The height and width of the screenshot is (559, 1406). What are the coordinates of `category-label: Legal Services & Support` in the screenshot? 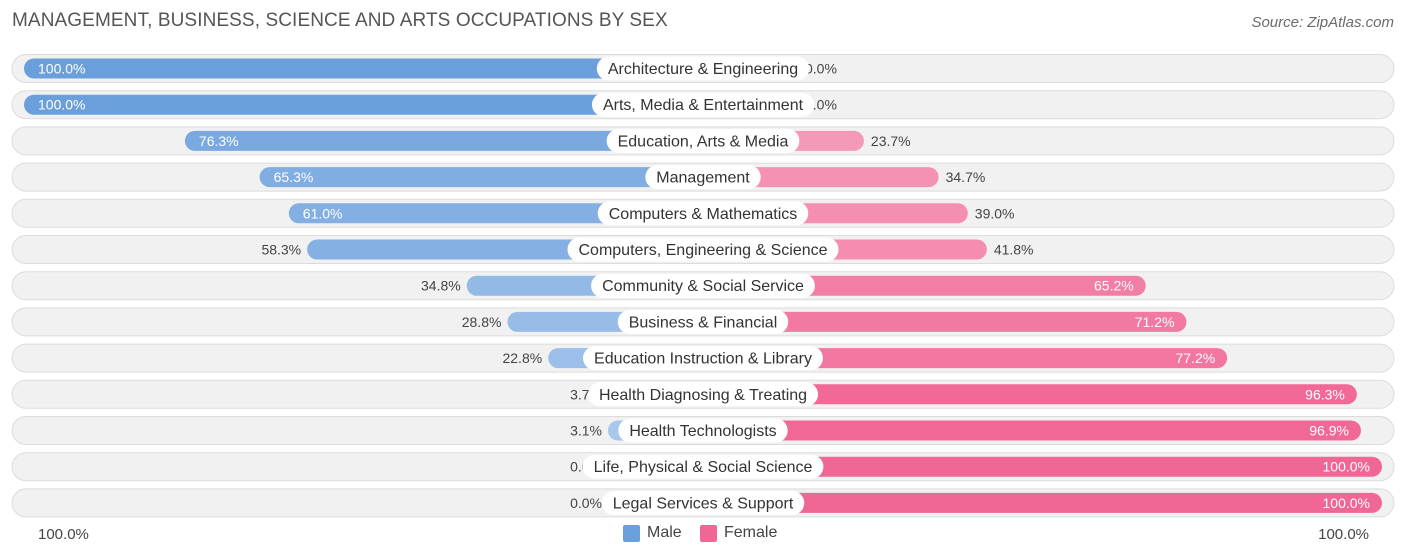 It's located at (703, 503).